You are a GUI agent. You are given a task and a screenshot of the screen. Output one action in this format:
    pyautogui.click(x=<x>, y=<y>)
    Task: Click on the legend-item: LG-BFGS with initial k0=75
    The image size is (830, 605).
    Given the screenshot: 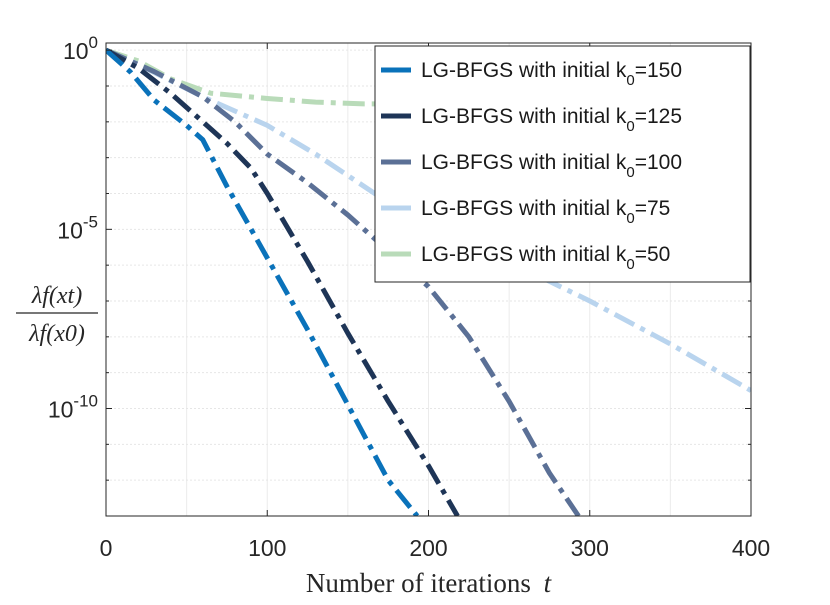 What is the action you would take?
    pyautogui.click(x=525, y=212)
    